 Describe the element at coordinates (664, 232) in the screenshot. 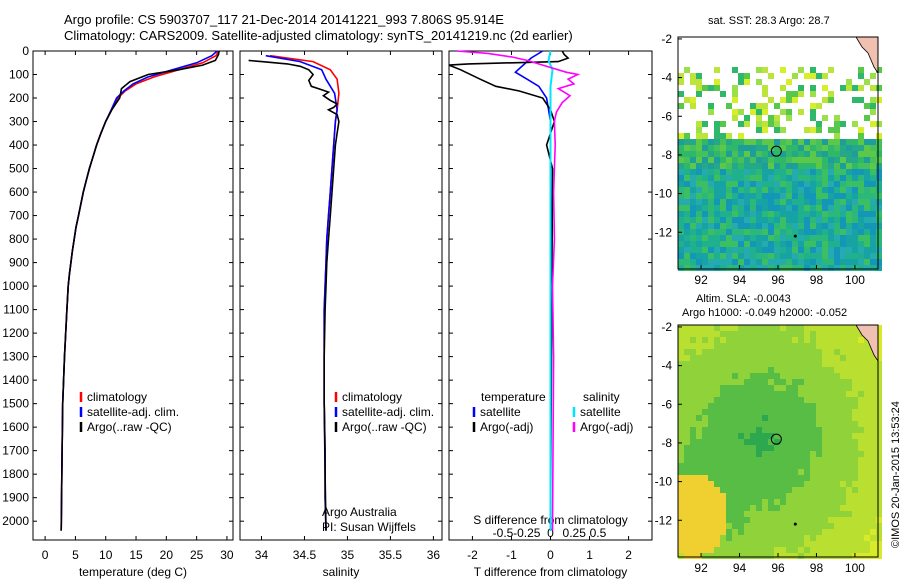

I see `map-y-tick-label: -12` at that location.